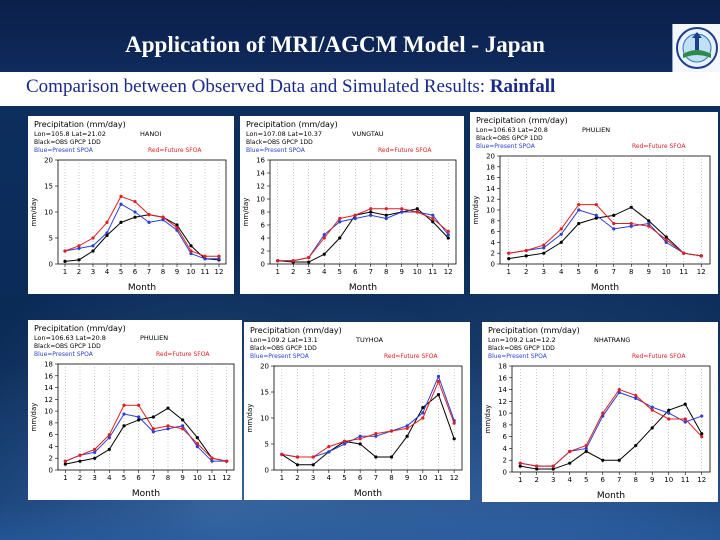 This screenshot has width=720, height=540. I want to click on plot-area, so click(146, 417).